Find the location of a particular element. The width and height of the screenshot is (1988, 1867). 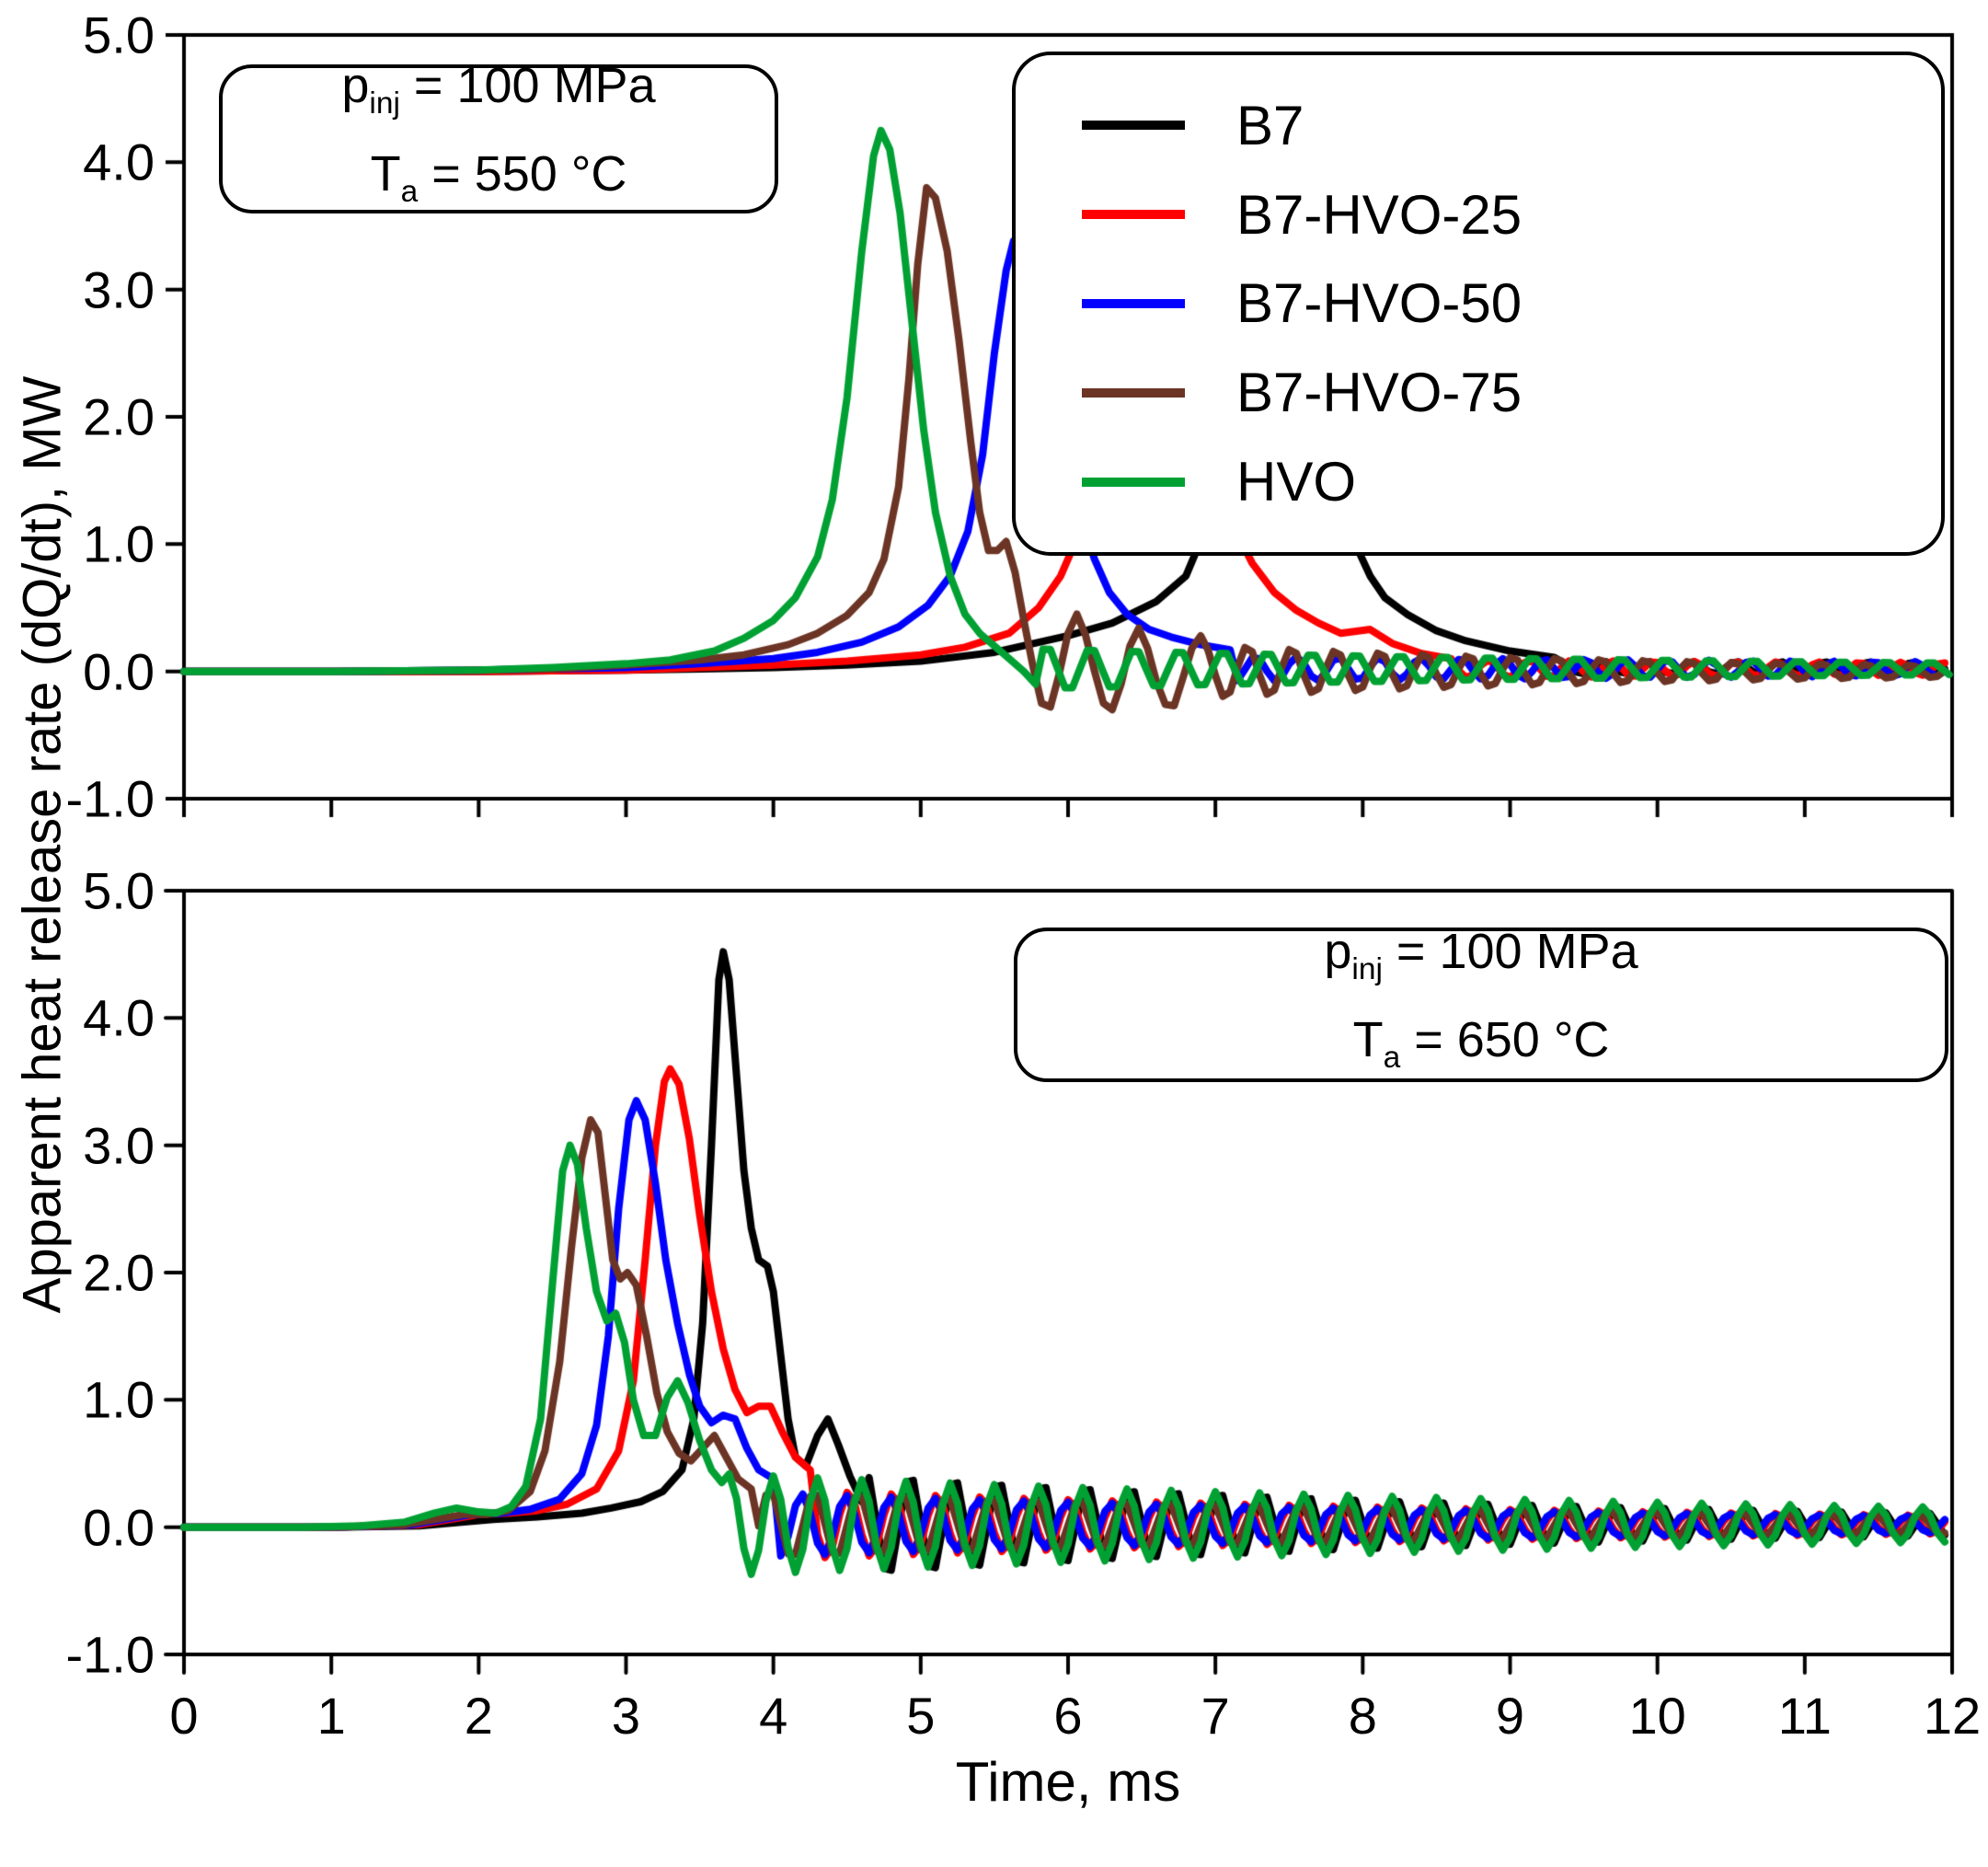

condition-box-650C: pinj = 100 MPa Ta = 650 °C is located at coordinates (1481, 1003).